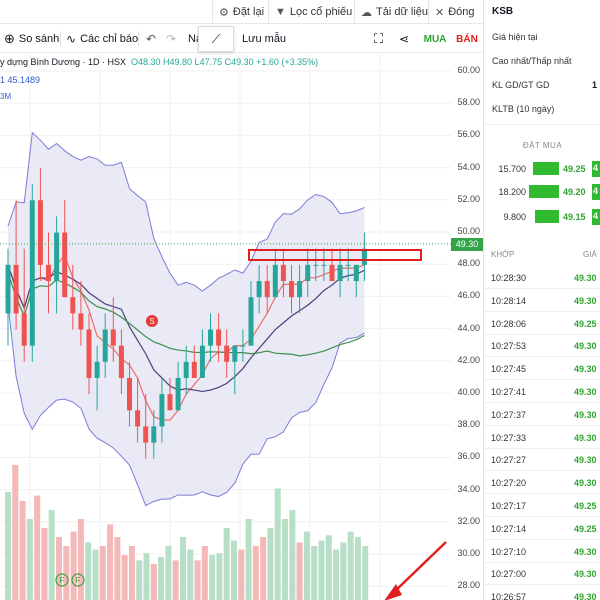 The image size is (600, 600). Describe the element at coordinates (264, 39) in the screenshot. I see `save-template-button: Lưu mẫu` at that location.